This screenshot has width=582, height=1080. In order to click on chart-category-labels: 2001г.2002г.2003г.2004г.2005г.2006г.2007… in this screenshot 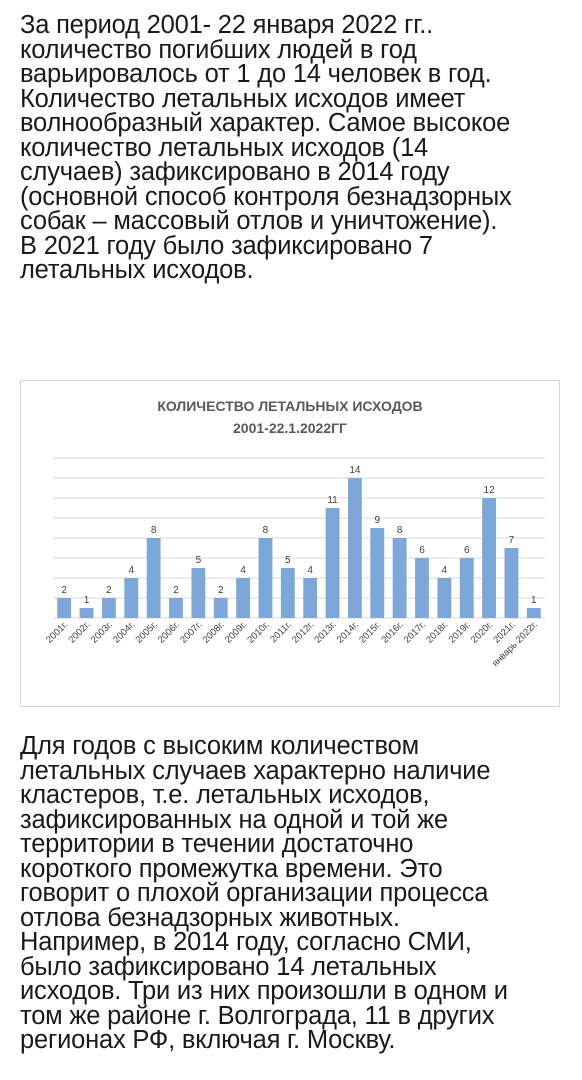, I will do `click(292, 644)`.